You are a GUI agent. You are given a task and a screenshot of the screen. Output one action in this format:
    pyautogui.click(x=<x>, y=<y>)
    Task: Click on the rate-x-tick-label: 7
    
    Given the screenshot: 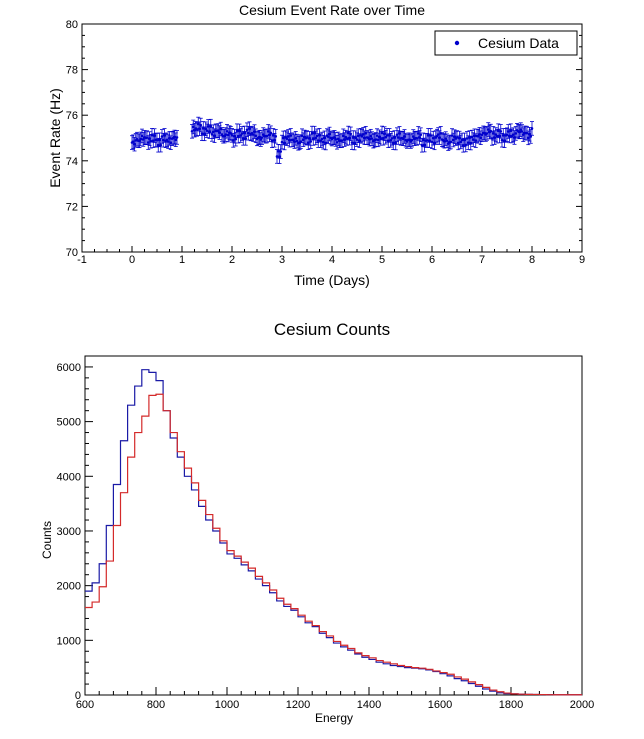 What is the action you would take?
    pyautogui.click(x=482, y=260)
    